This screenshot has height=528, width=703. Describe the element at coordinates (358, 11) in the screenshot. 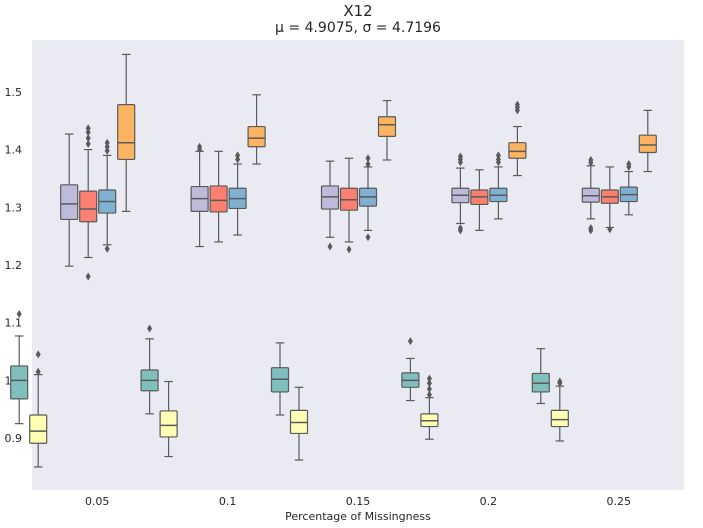

I see `chart-title: X12` at that location.